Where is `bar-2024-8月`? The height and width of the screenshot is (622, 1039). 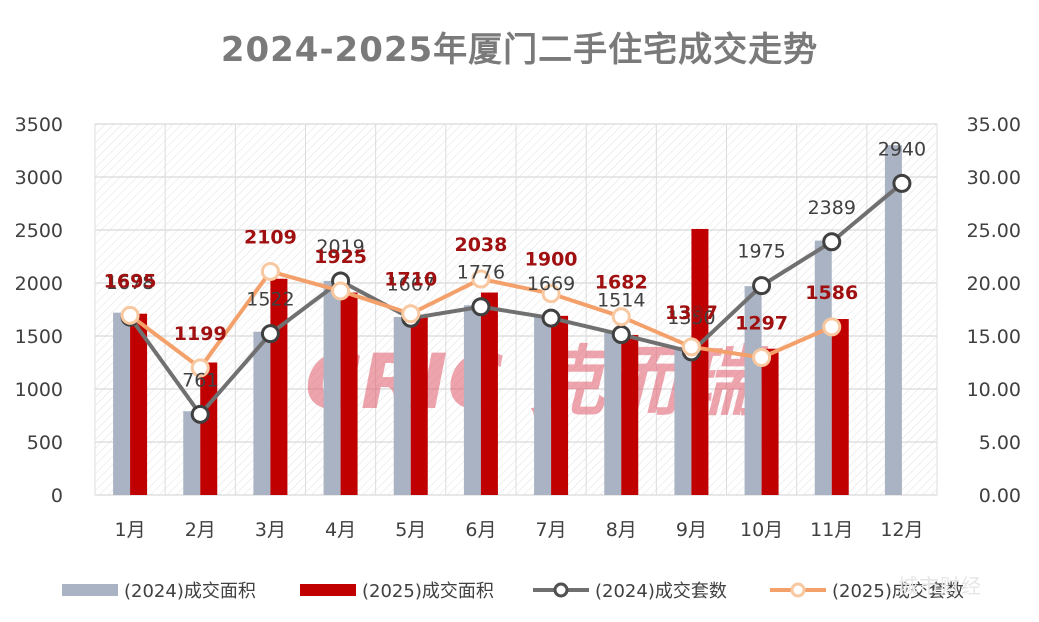 bar-2024-8月 is located at coordinates (613, 413).